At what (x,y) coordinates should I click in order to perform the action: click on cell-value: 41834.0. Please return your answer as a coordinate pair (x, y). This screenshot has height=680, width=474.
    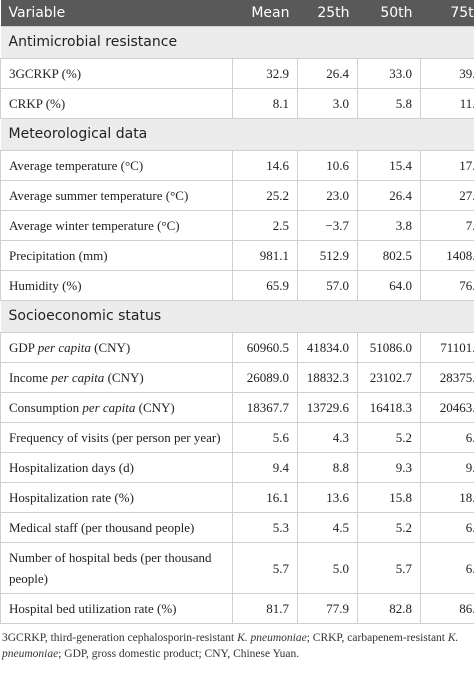
    Looking at the image, I should click on (327, 347).